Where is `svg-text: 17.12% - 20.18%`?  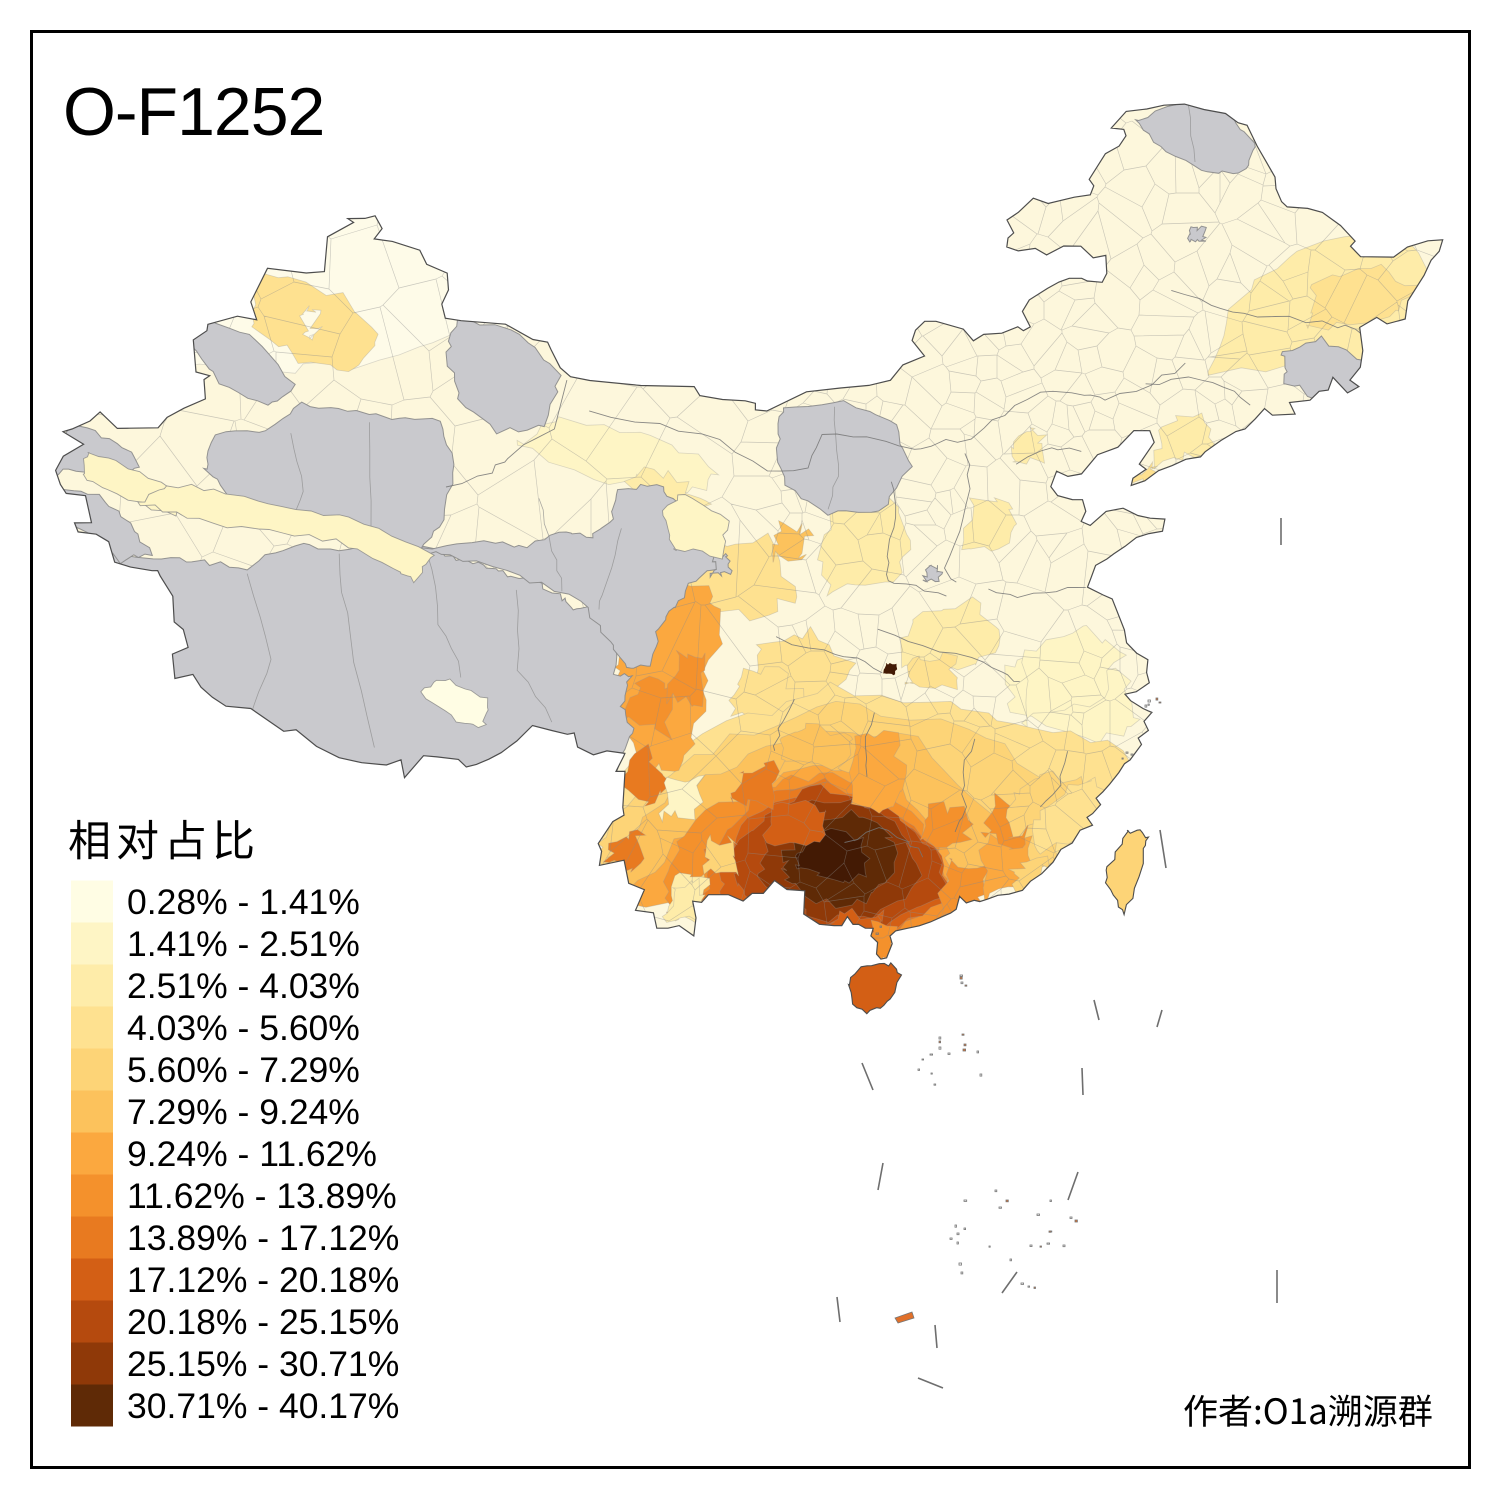 svg-text: 17.12% - 20.18% is located at coordinates (263, 1280).